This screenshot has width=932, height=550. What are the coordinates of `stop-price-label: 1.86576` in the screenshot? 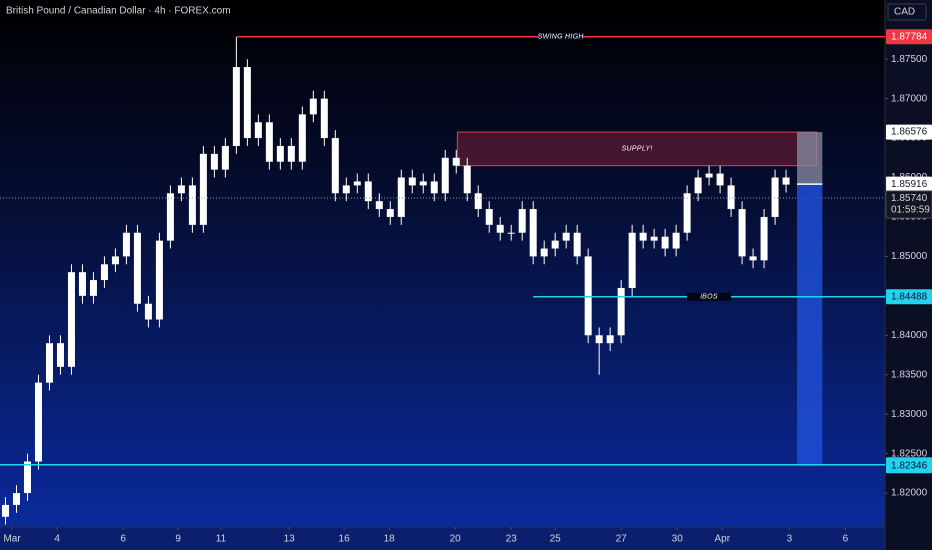 It's located at (909, 132).